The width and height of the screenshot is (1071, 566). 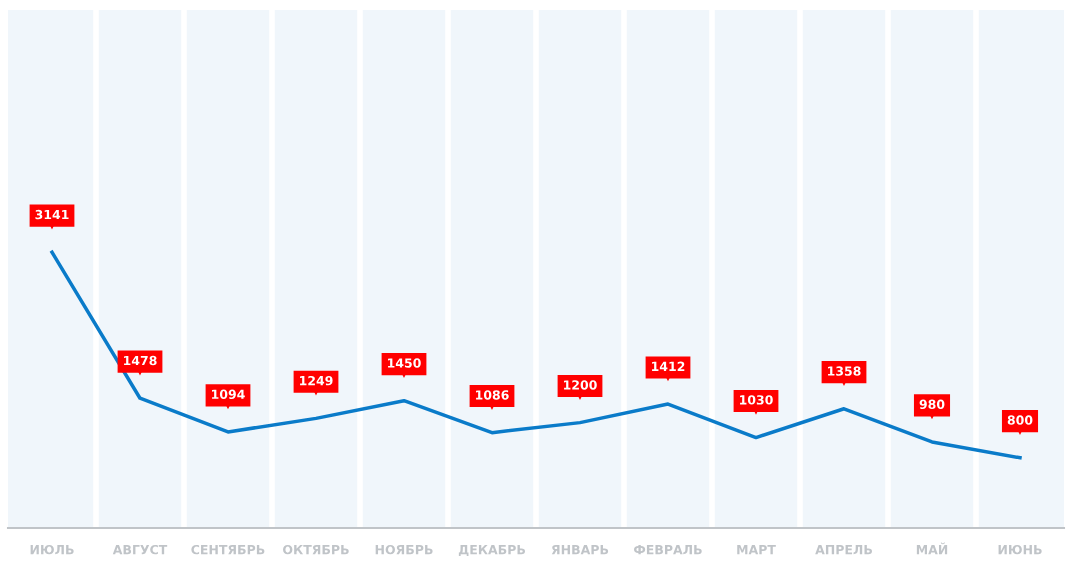 I want to click on data-label: 1086, so click(x=492, y=395).